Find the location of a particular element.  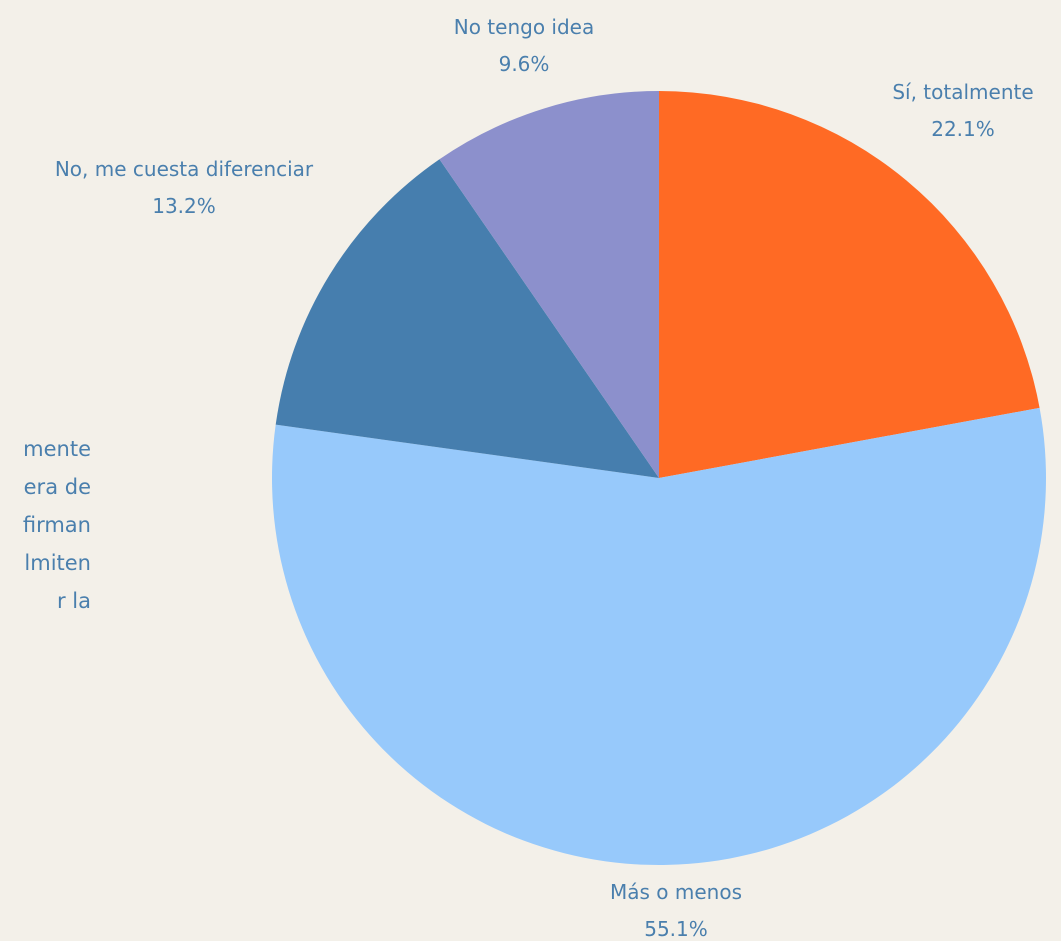

side-text-line: era de is located at coordinates (57, 487).